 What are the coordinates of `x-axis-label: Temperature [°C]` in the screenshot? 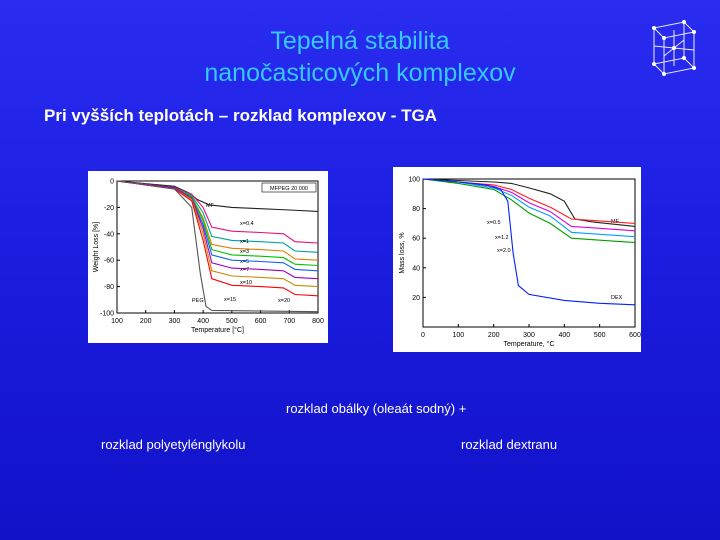 It's located at (217, 330).